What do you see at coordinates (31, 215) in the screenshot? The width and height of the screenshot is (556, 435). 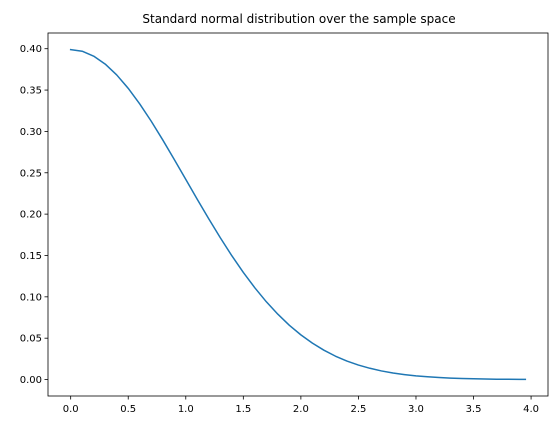 I see `y-tick-label: 0.20` at bounding box center [31, 215].